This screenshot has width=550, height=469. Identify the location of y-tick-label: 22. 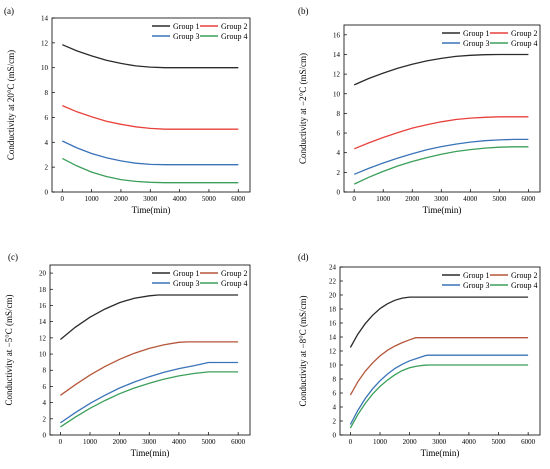
(333, 282).